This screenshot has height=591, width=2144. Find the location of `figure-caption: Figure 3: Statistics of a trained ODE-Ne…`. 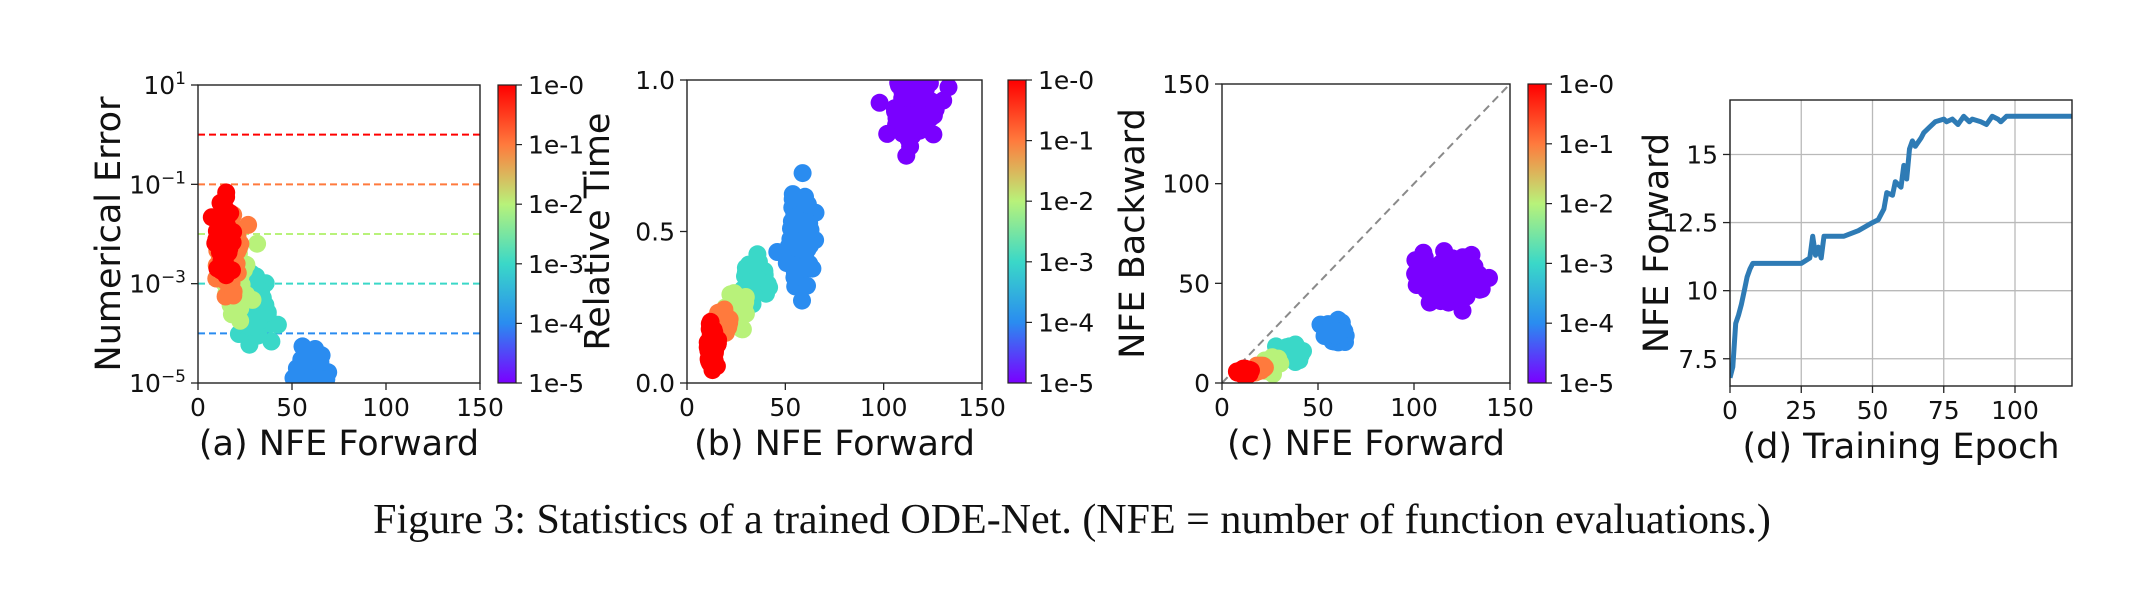

figure-caption: Figure 3: Statistics of a trained ODE-Ne… is located at coordinates (1072, 520).